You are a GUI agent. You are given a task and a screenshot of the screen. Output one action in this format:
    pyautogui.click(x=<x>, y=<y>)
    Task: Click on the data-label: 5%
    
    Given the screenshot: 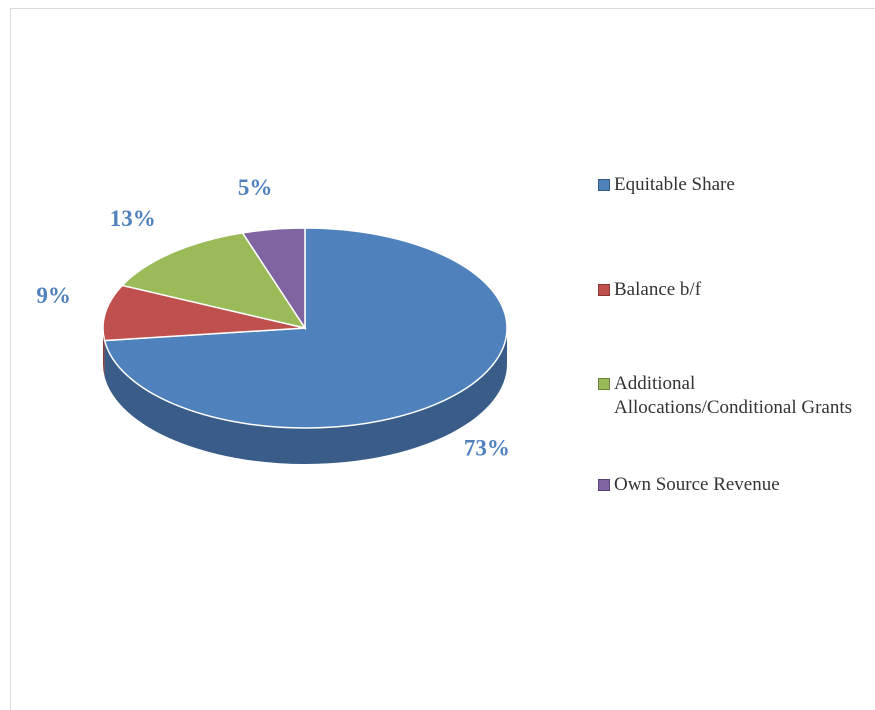 What is the action you would take?
    pyautogui.click(x=255, y=187)
    